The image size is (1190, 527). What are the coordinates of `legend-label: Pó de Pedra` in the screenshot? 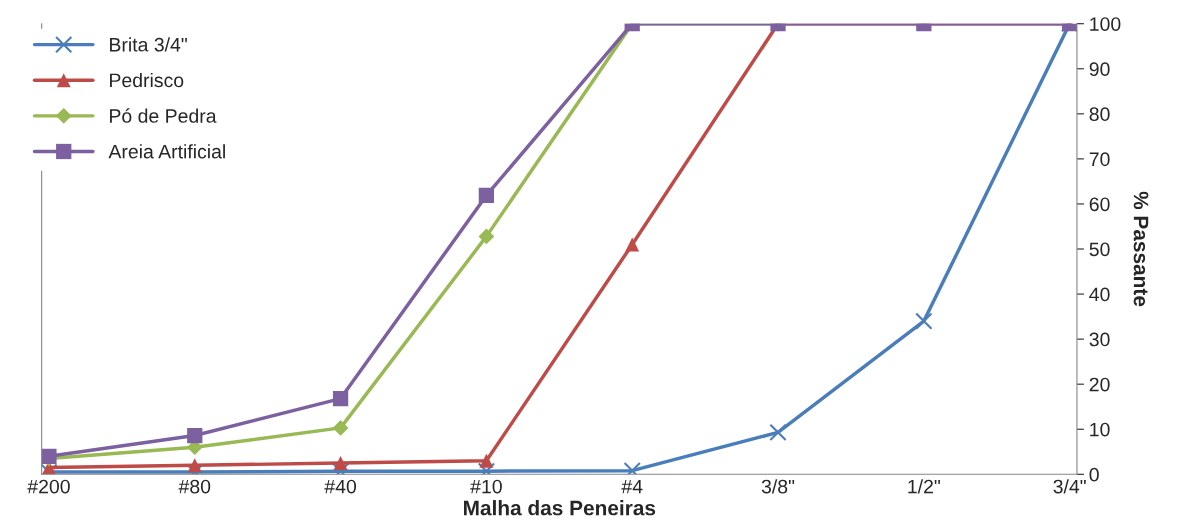 It's located at (163, 115).